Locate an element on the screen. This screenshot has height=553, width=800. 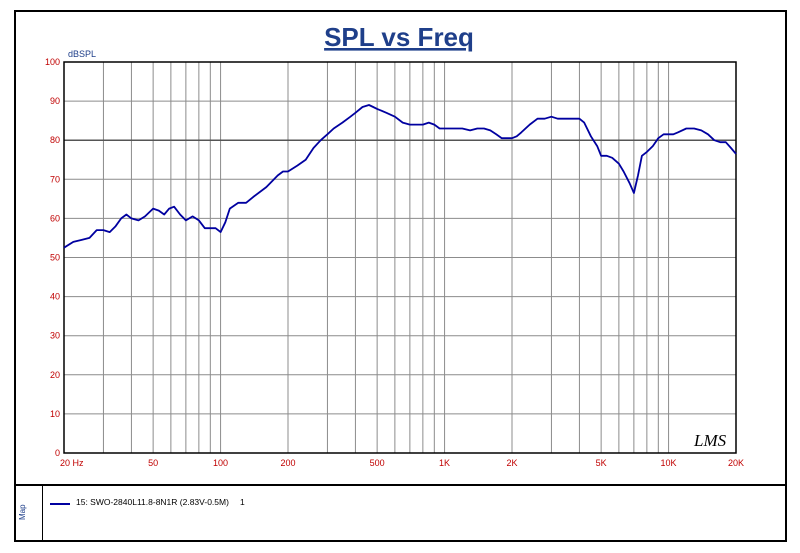
legend-series-number: 1 is located at coordinates (242, 502).